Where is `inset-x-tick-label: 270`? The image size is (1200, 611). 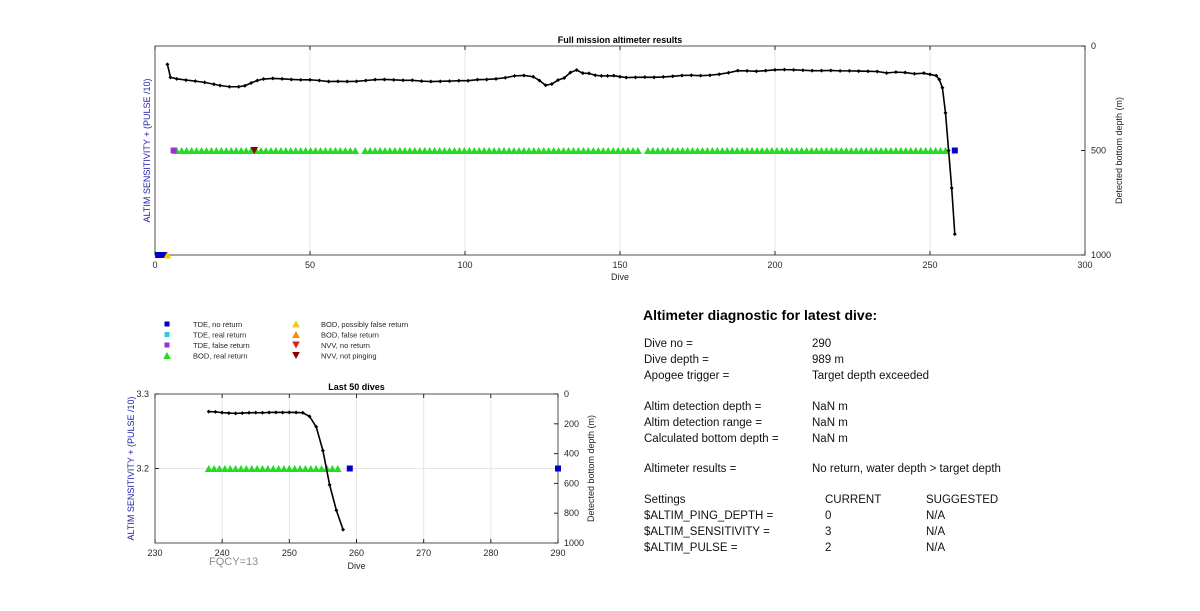 inset-x-tick-label: 270 is located at coordinates (423, 553).